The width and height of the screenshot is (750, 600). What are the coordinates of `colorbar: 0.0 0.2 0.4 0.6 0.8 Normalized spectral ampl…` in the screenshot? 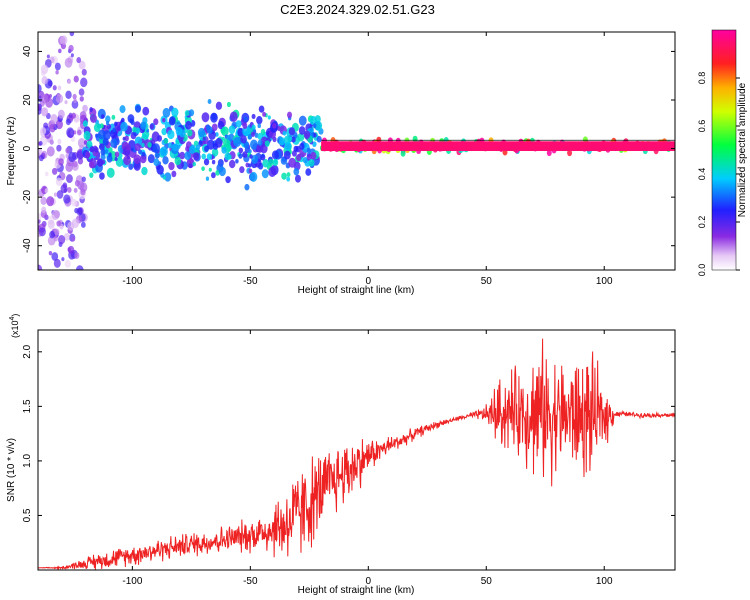 It's located at (722, 152).